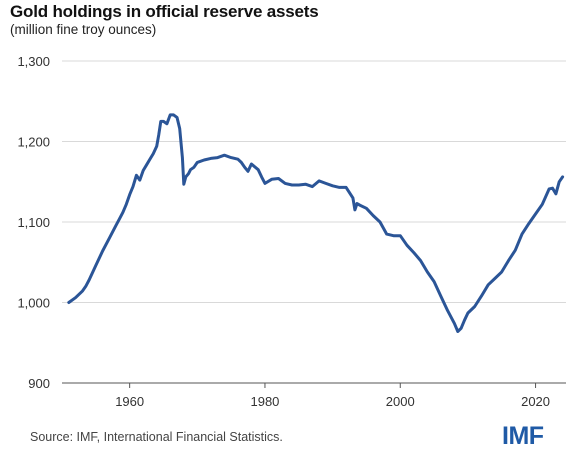  I want to click on y-axis-ticks: 900 1,000 1,100 1,200 1,300, so click(33, 222).